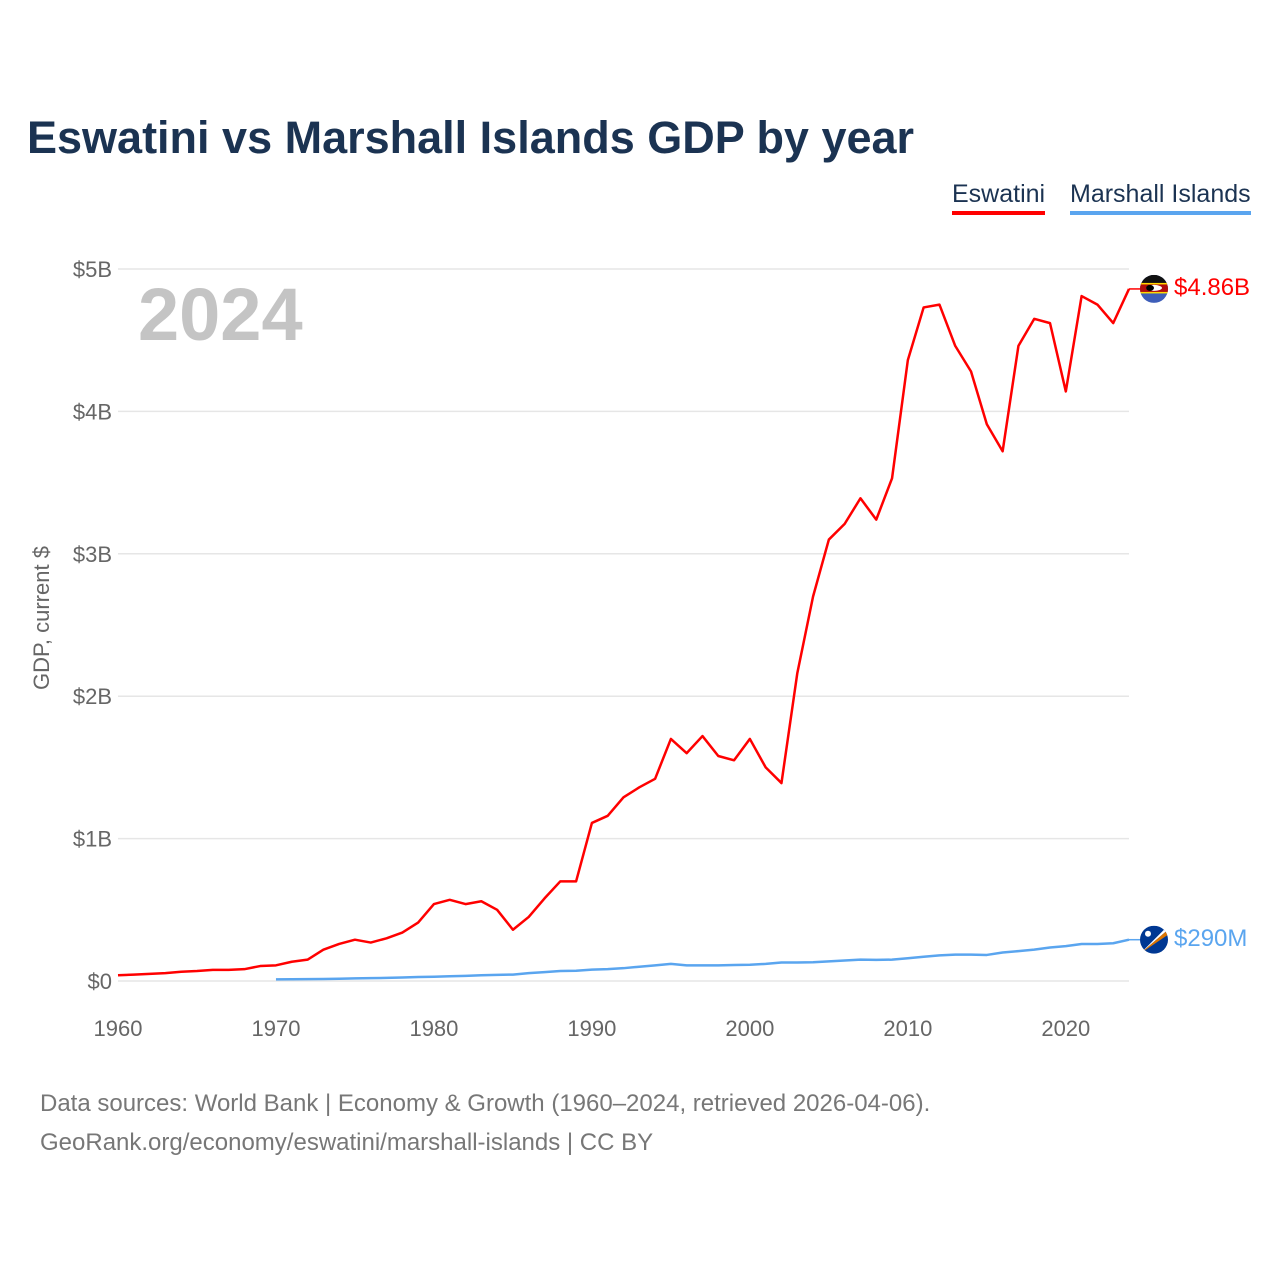 This screenshot has width=1280, height=1280. I want to click on x-tick-label: 1990, so click(591, 1028).